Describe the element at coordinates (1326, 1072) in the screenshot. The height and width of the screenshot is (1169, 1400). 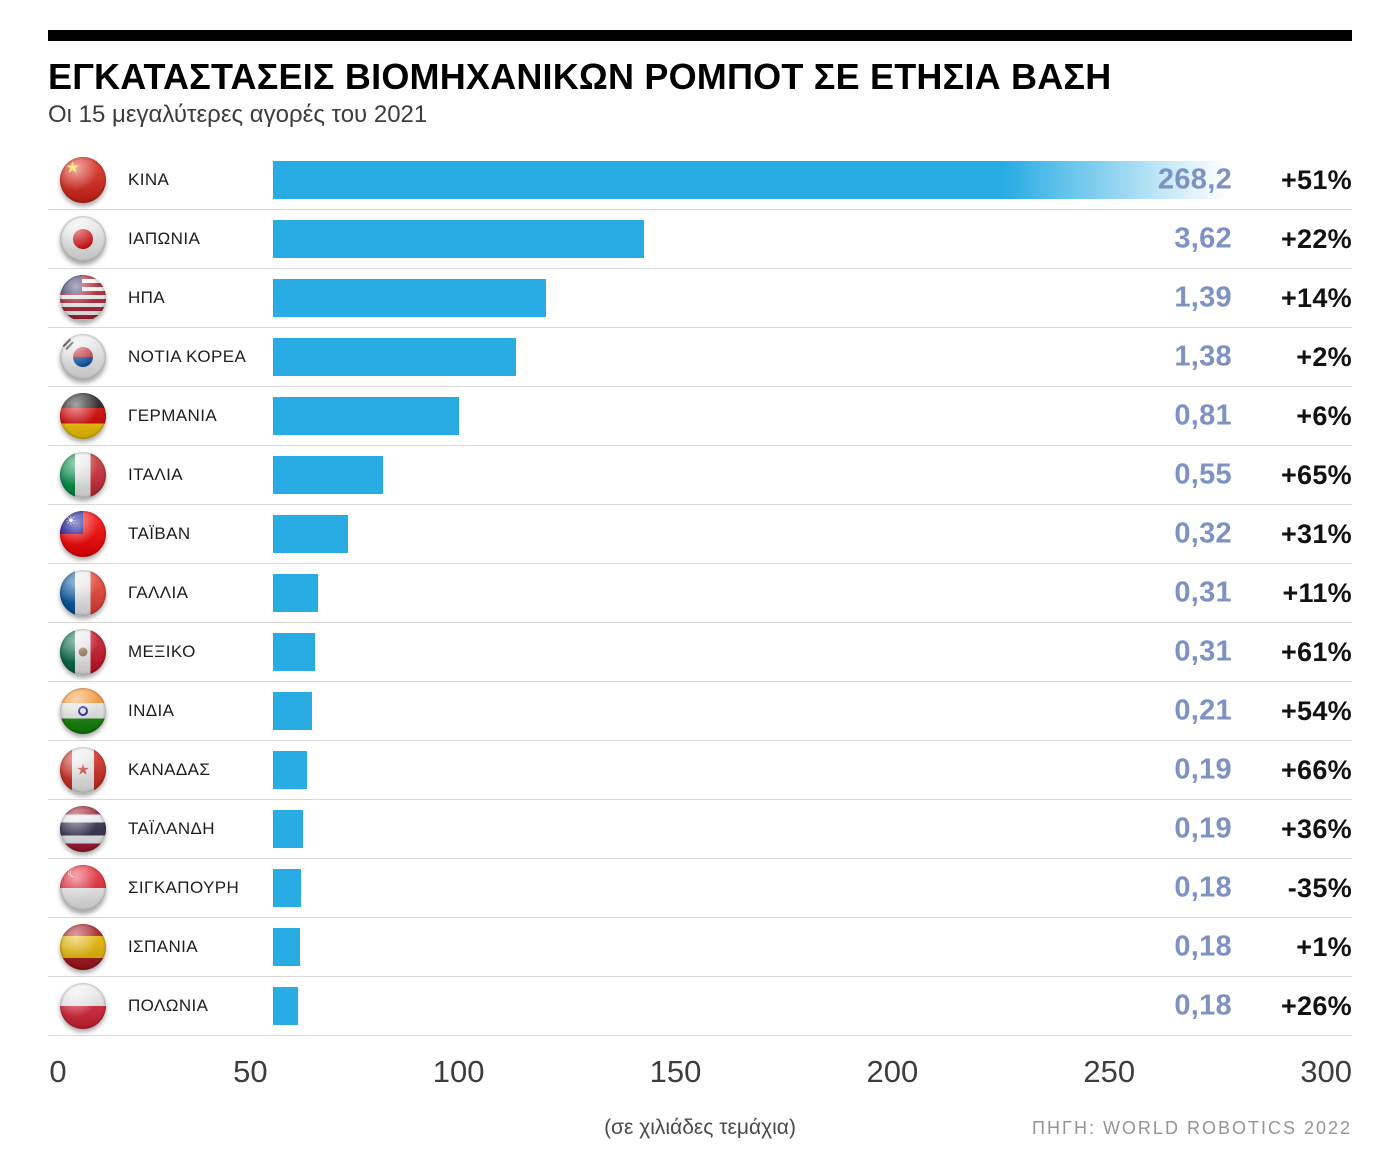
I see `x-tick: 300` at that location.